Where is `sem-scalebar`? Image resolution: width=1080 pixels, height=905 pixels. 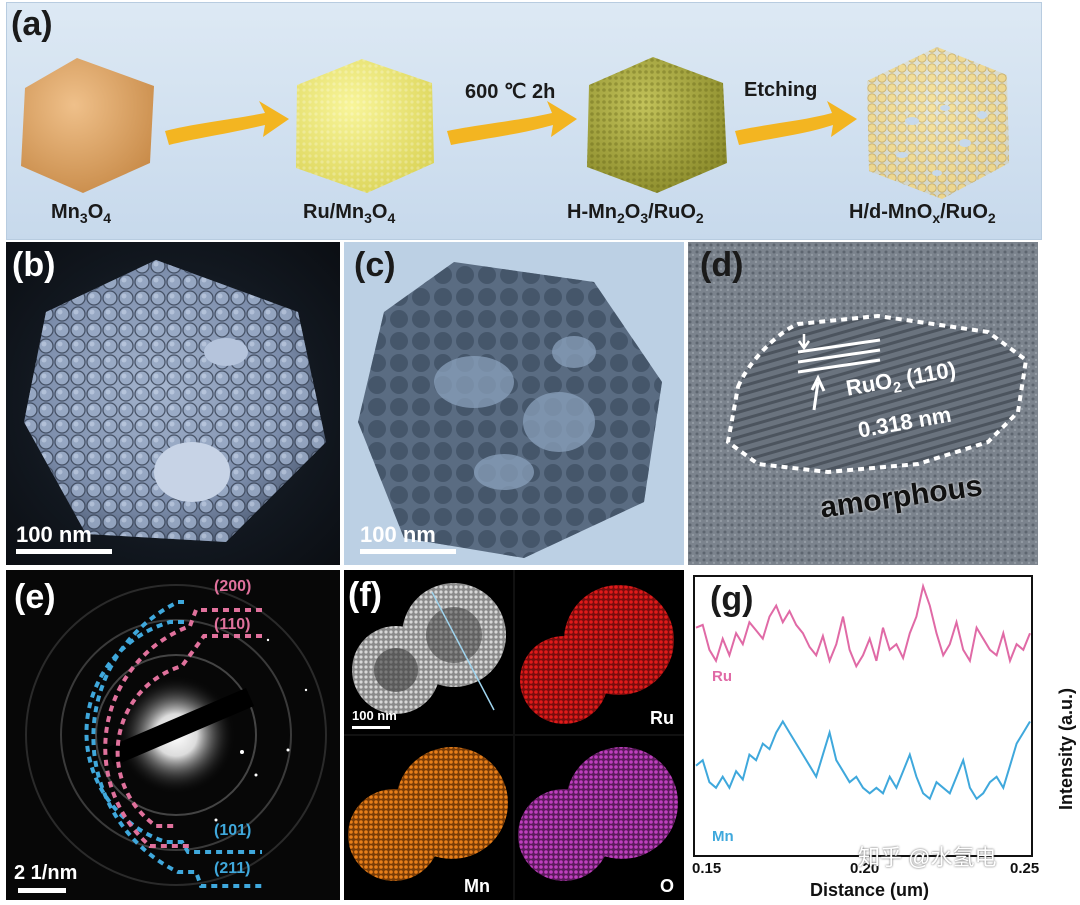 sem-scalebar is located at coordinates (64, 551).